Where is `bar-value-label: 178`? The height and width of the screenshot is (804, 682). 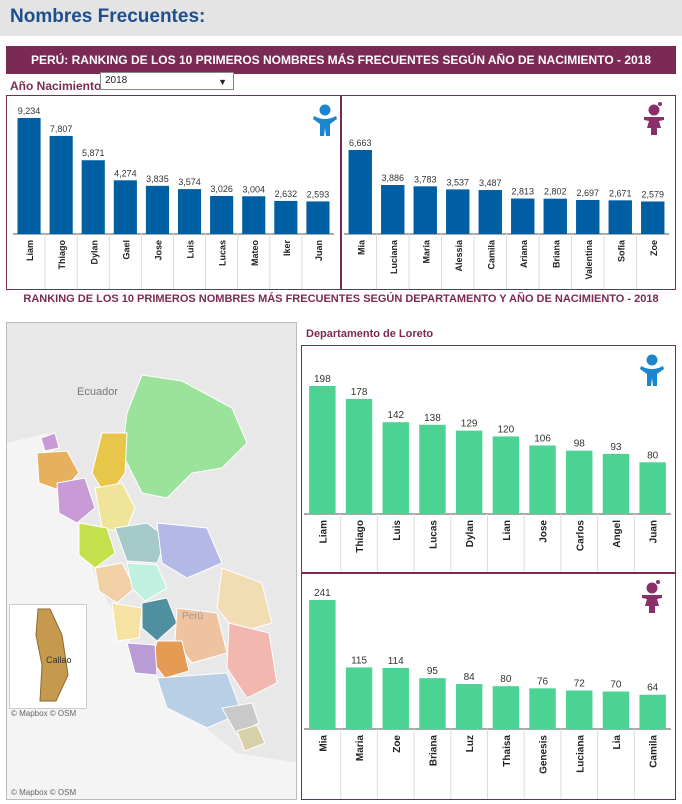
bar-value-label: 178 is located at coordinates (359, 392).